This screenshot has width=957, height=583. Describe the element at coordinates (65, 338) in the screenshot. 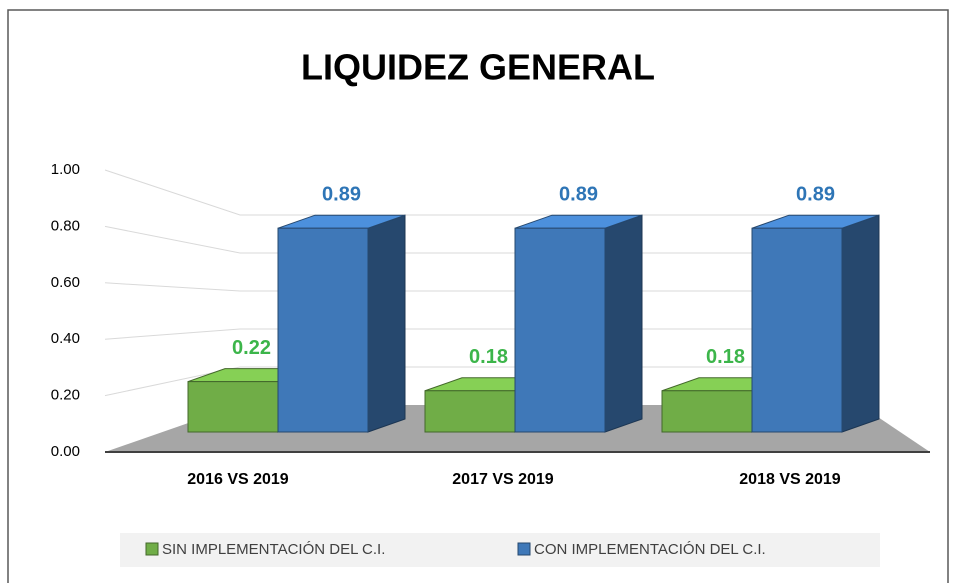

I see `y-tick-label: 0.40` at that location.